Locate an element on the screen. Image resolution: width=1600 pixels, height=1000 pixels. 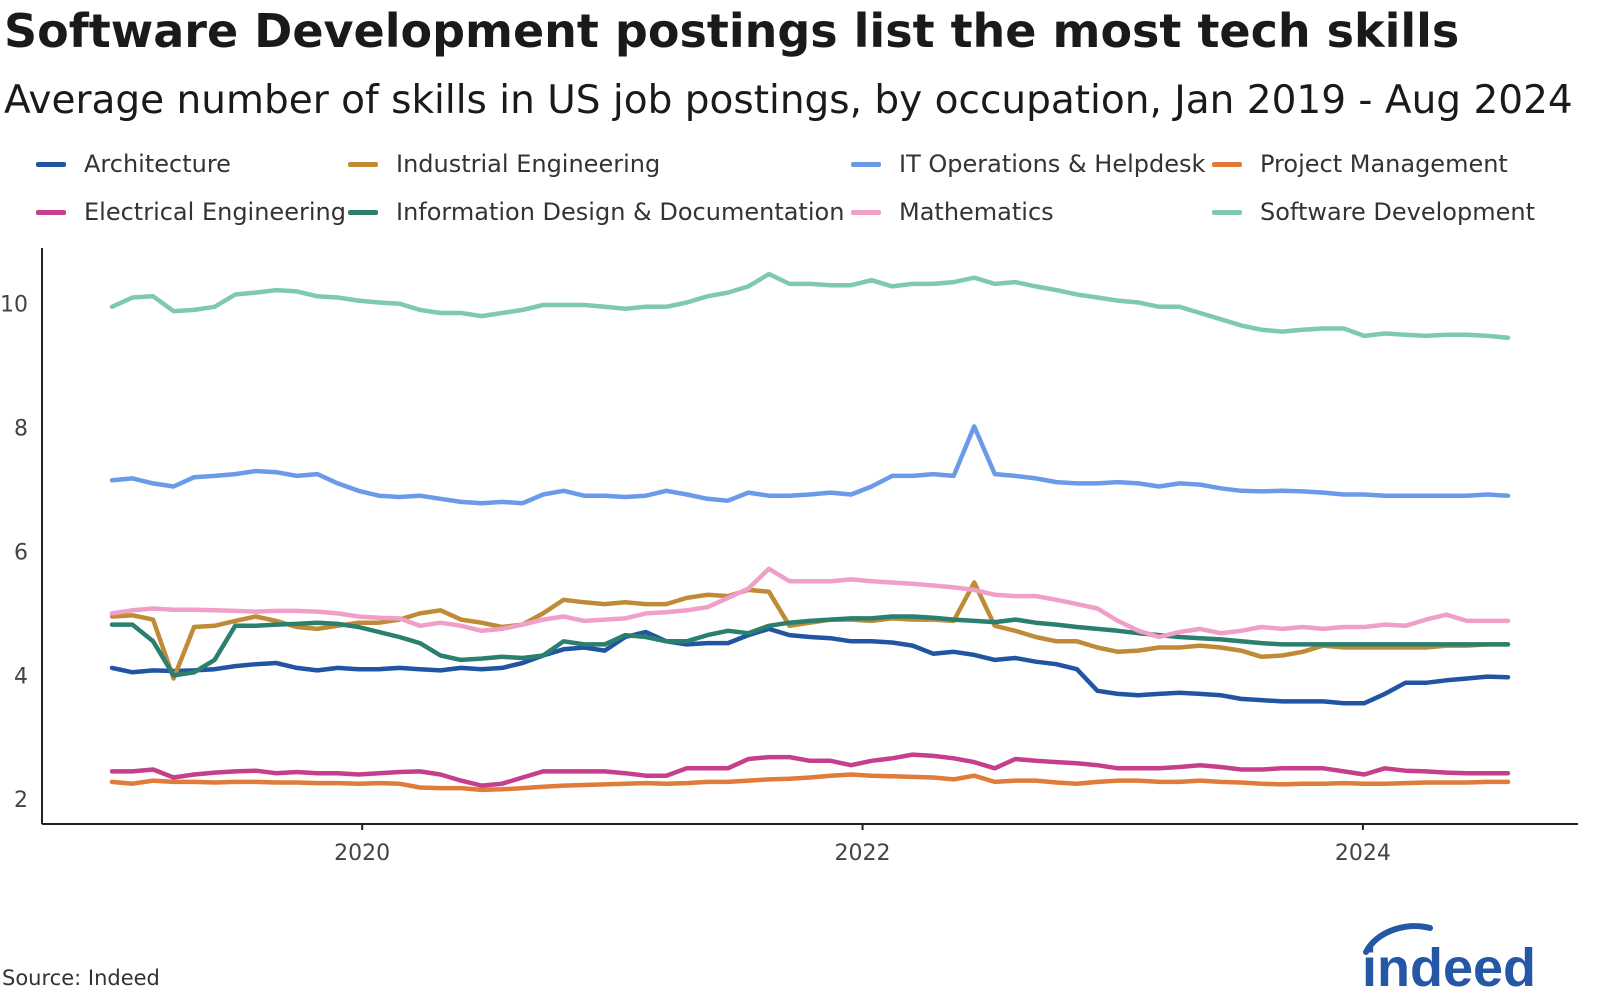
series-line-architecture is located at coordinates (810, 666).